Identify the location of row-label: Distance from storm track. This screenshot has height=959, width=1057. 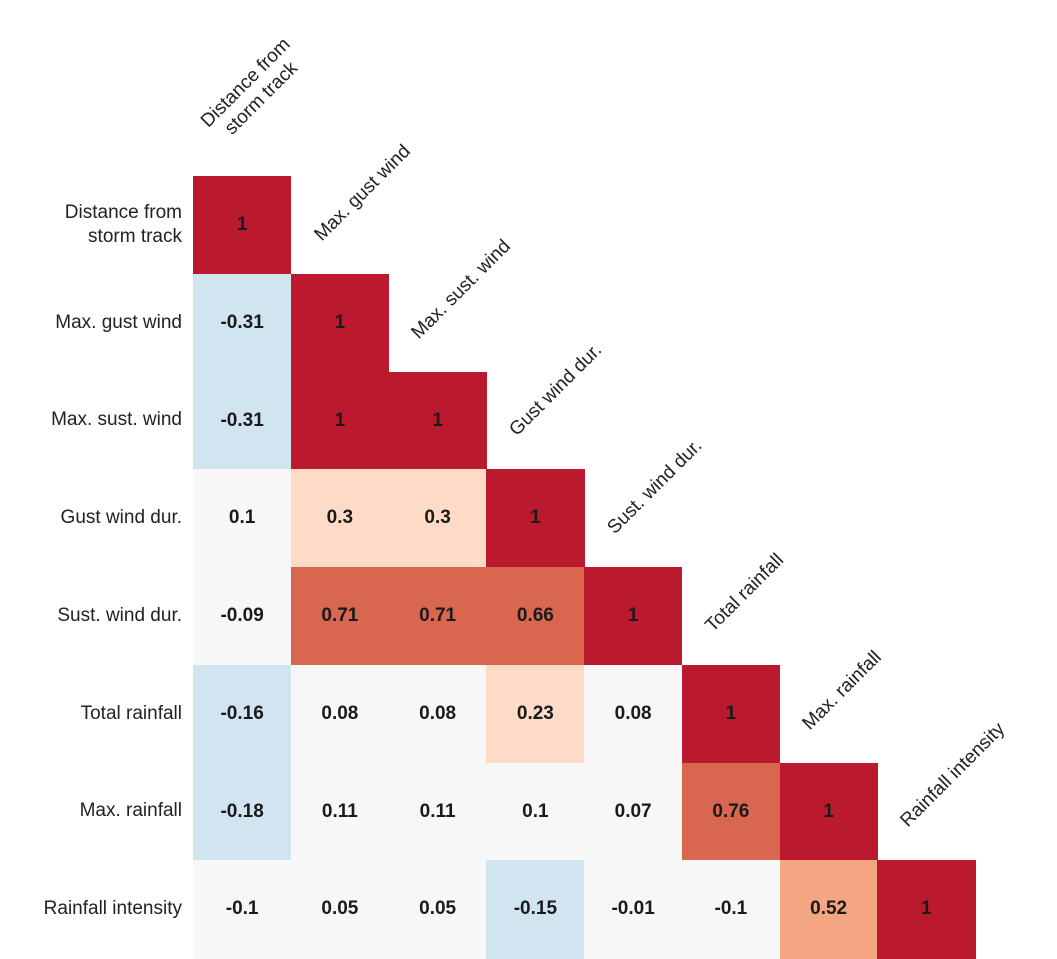
(123, 224).